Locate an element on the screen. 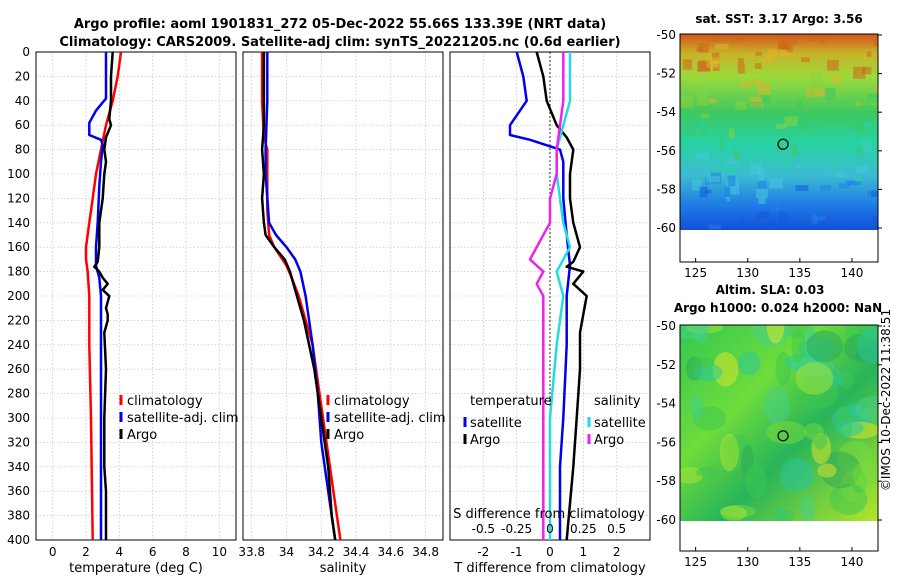 The image size is (900, 580). legend-label: climatology is located at coordinates (165, 401).